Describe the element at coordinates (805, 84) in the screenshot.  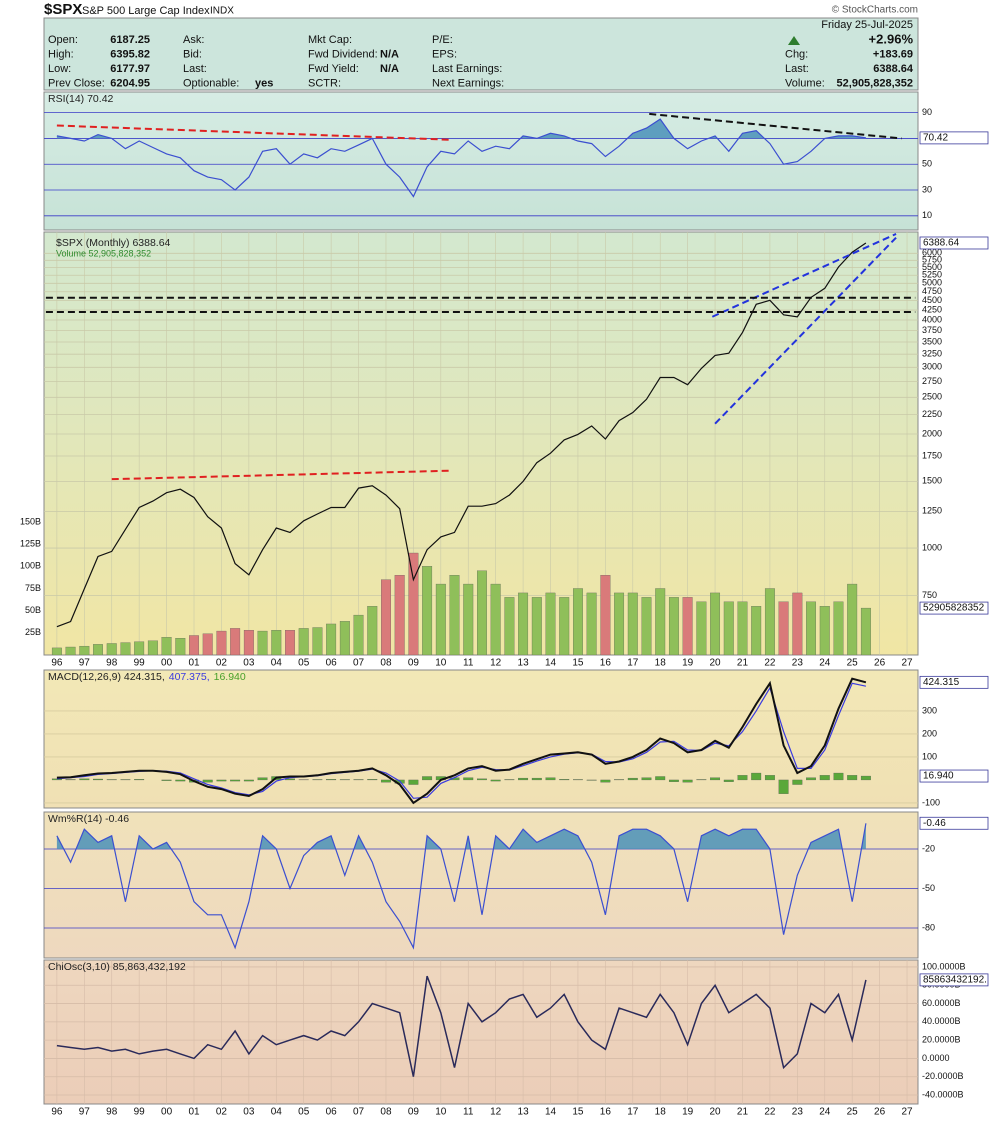
I see `quote-label: Volume:` at that location.